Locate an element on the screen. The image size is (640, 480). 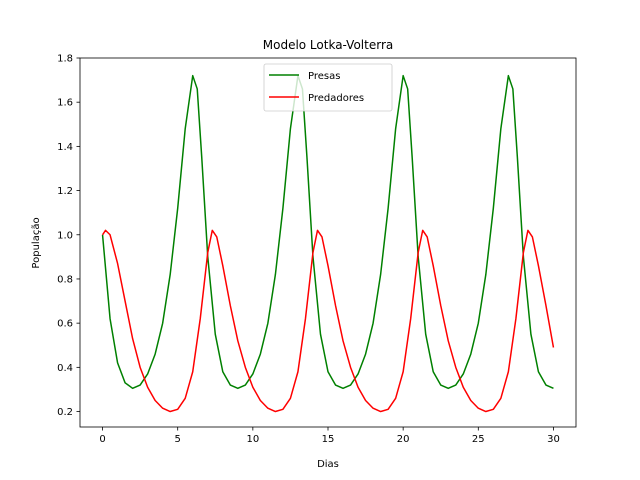
x-axis: 0 5 10 15 20 25 30 is located at coordinates (329, 436).